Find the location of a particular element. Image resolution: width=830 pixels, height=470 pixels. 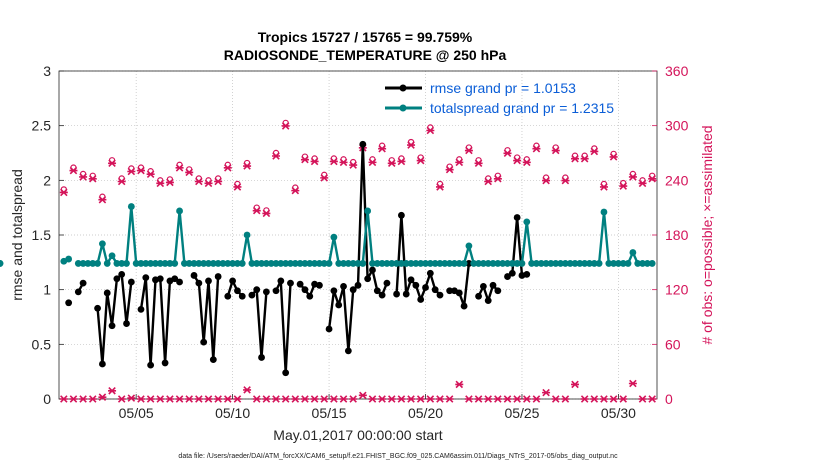

chart-subtitle: RADIOSONDE_TEMPERATURE @ 250 hPa is located at coordinates (365, 55).